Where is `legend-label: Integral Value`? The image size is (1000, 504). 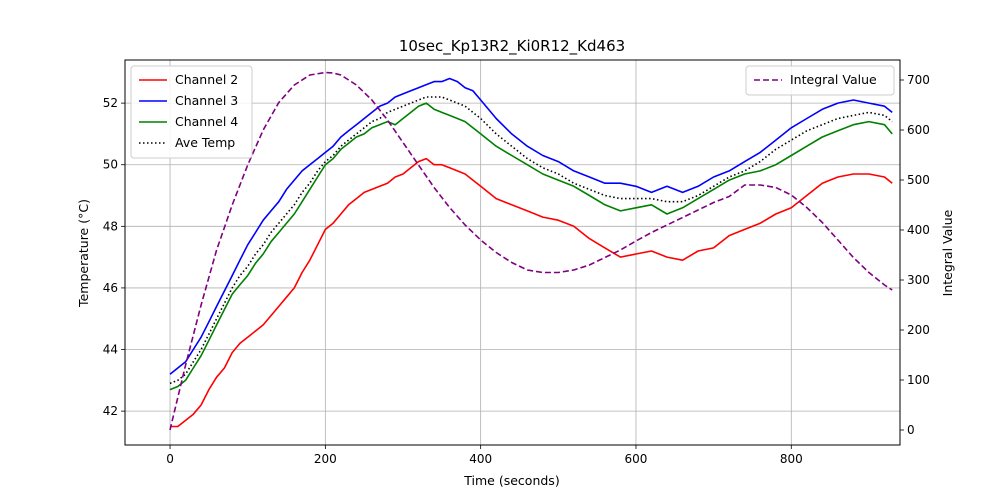 legend-label: Integral Value is located at coordinates (833, 79).